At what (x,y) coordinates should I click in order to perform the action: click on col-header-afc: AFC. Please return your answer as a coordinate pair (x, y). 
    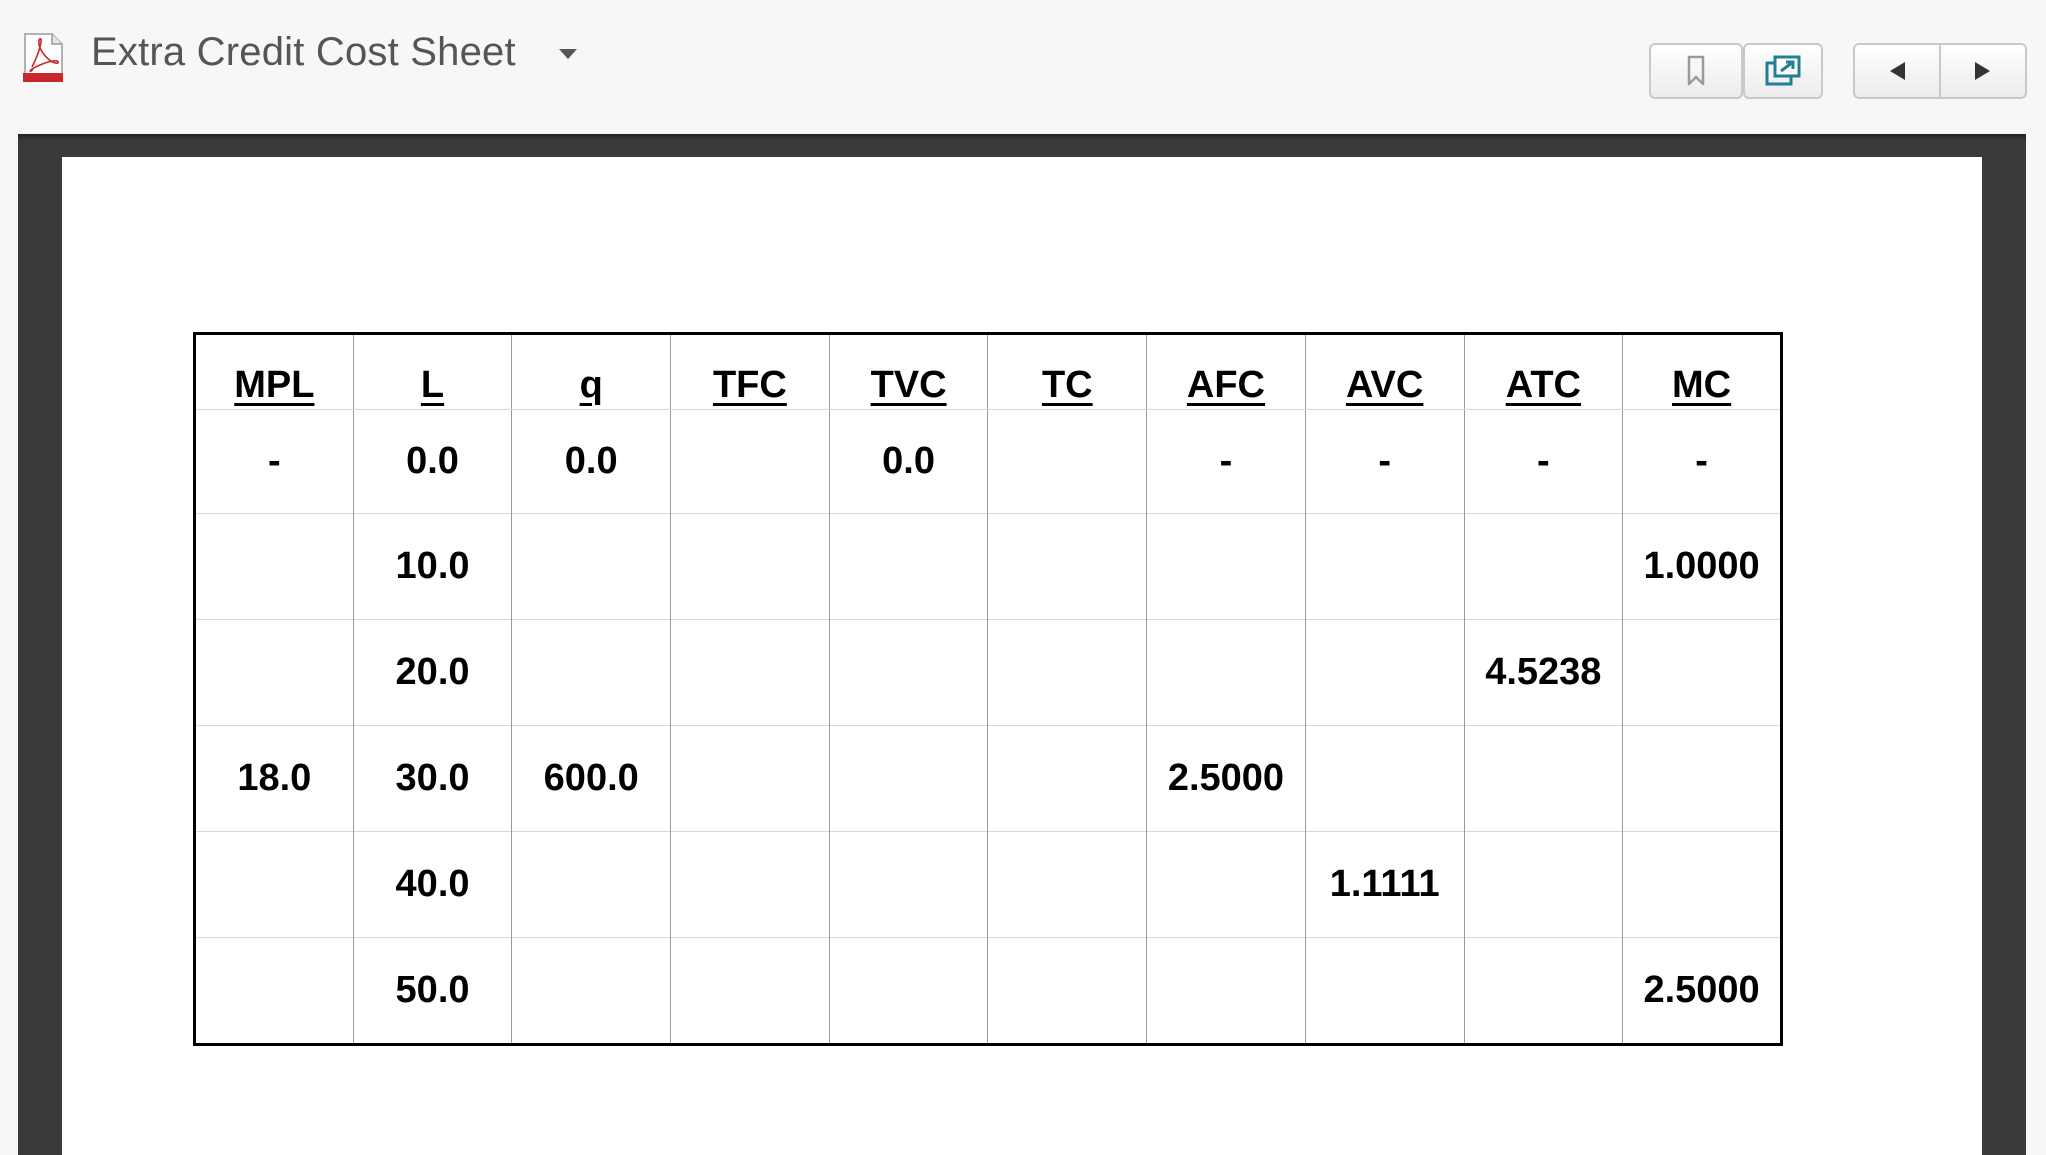
    Looking at the image, I should click on (1226, 371).